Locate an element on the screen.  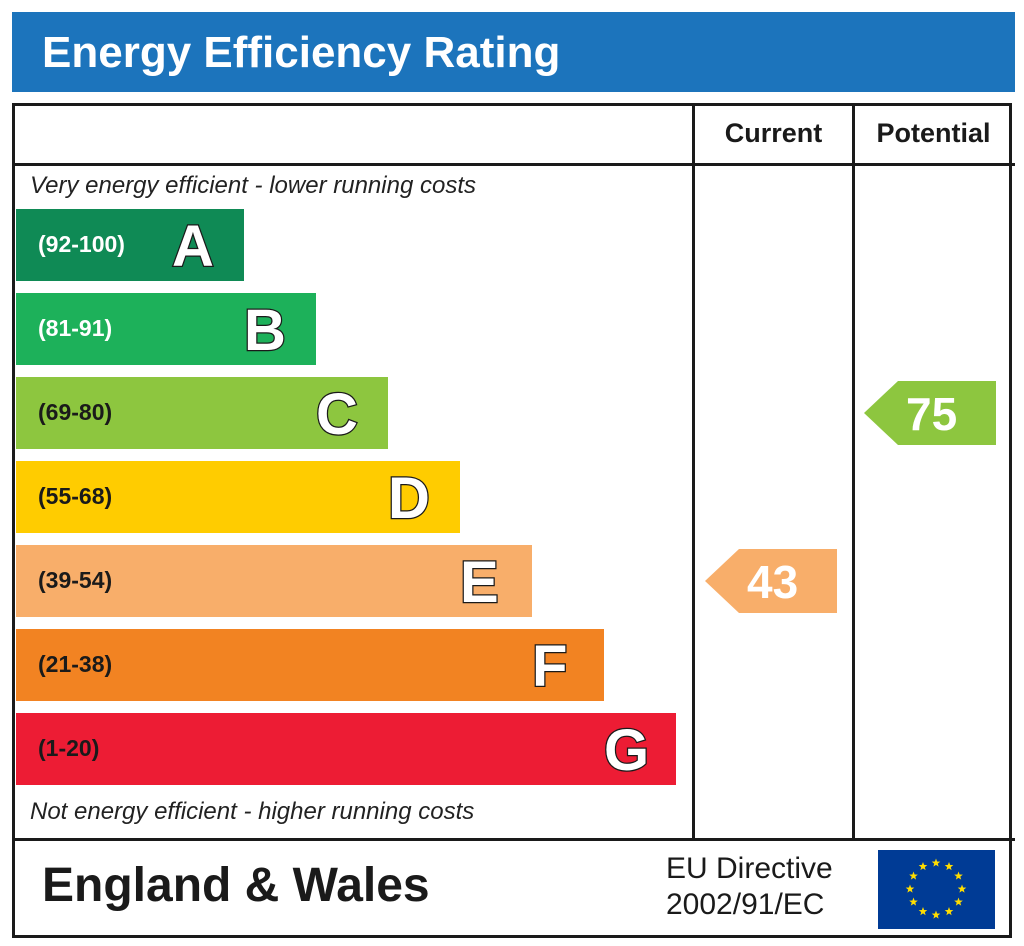
band-range-b: (81-91) is located at coordinates (75, 328).